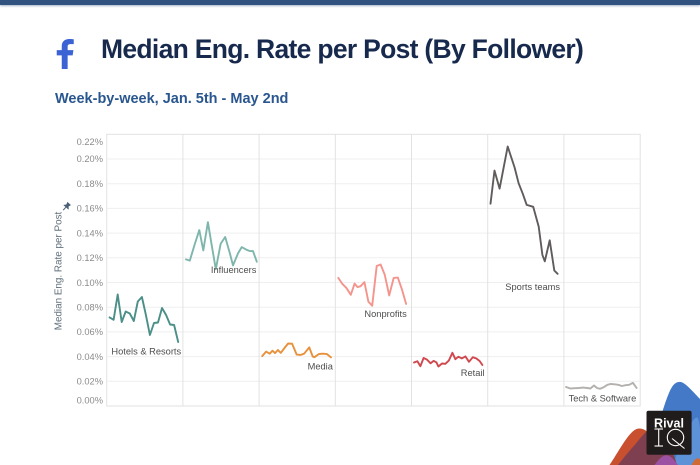  Describe the element at coordinates (473, 373) in the screenshot. I see `svg-text: Retail` at that location.